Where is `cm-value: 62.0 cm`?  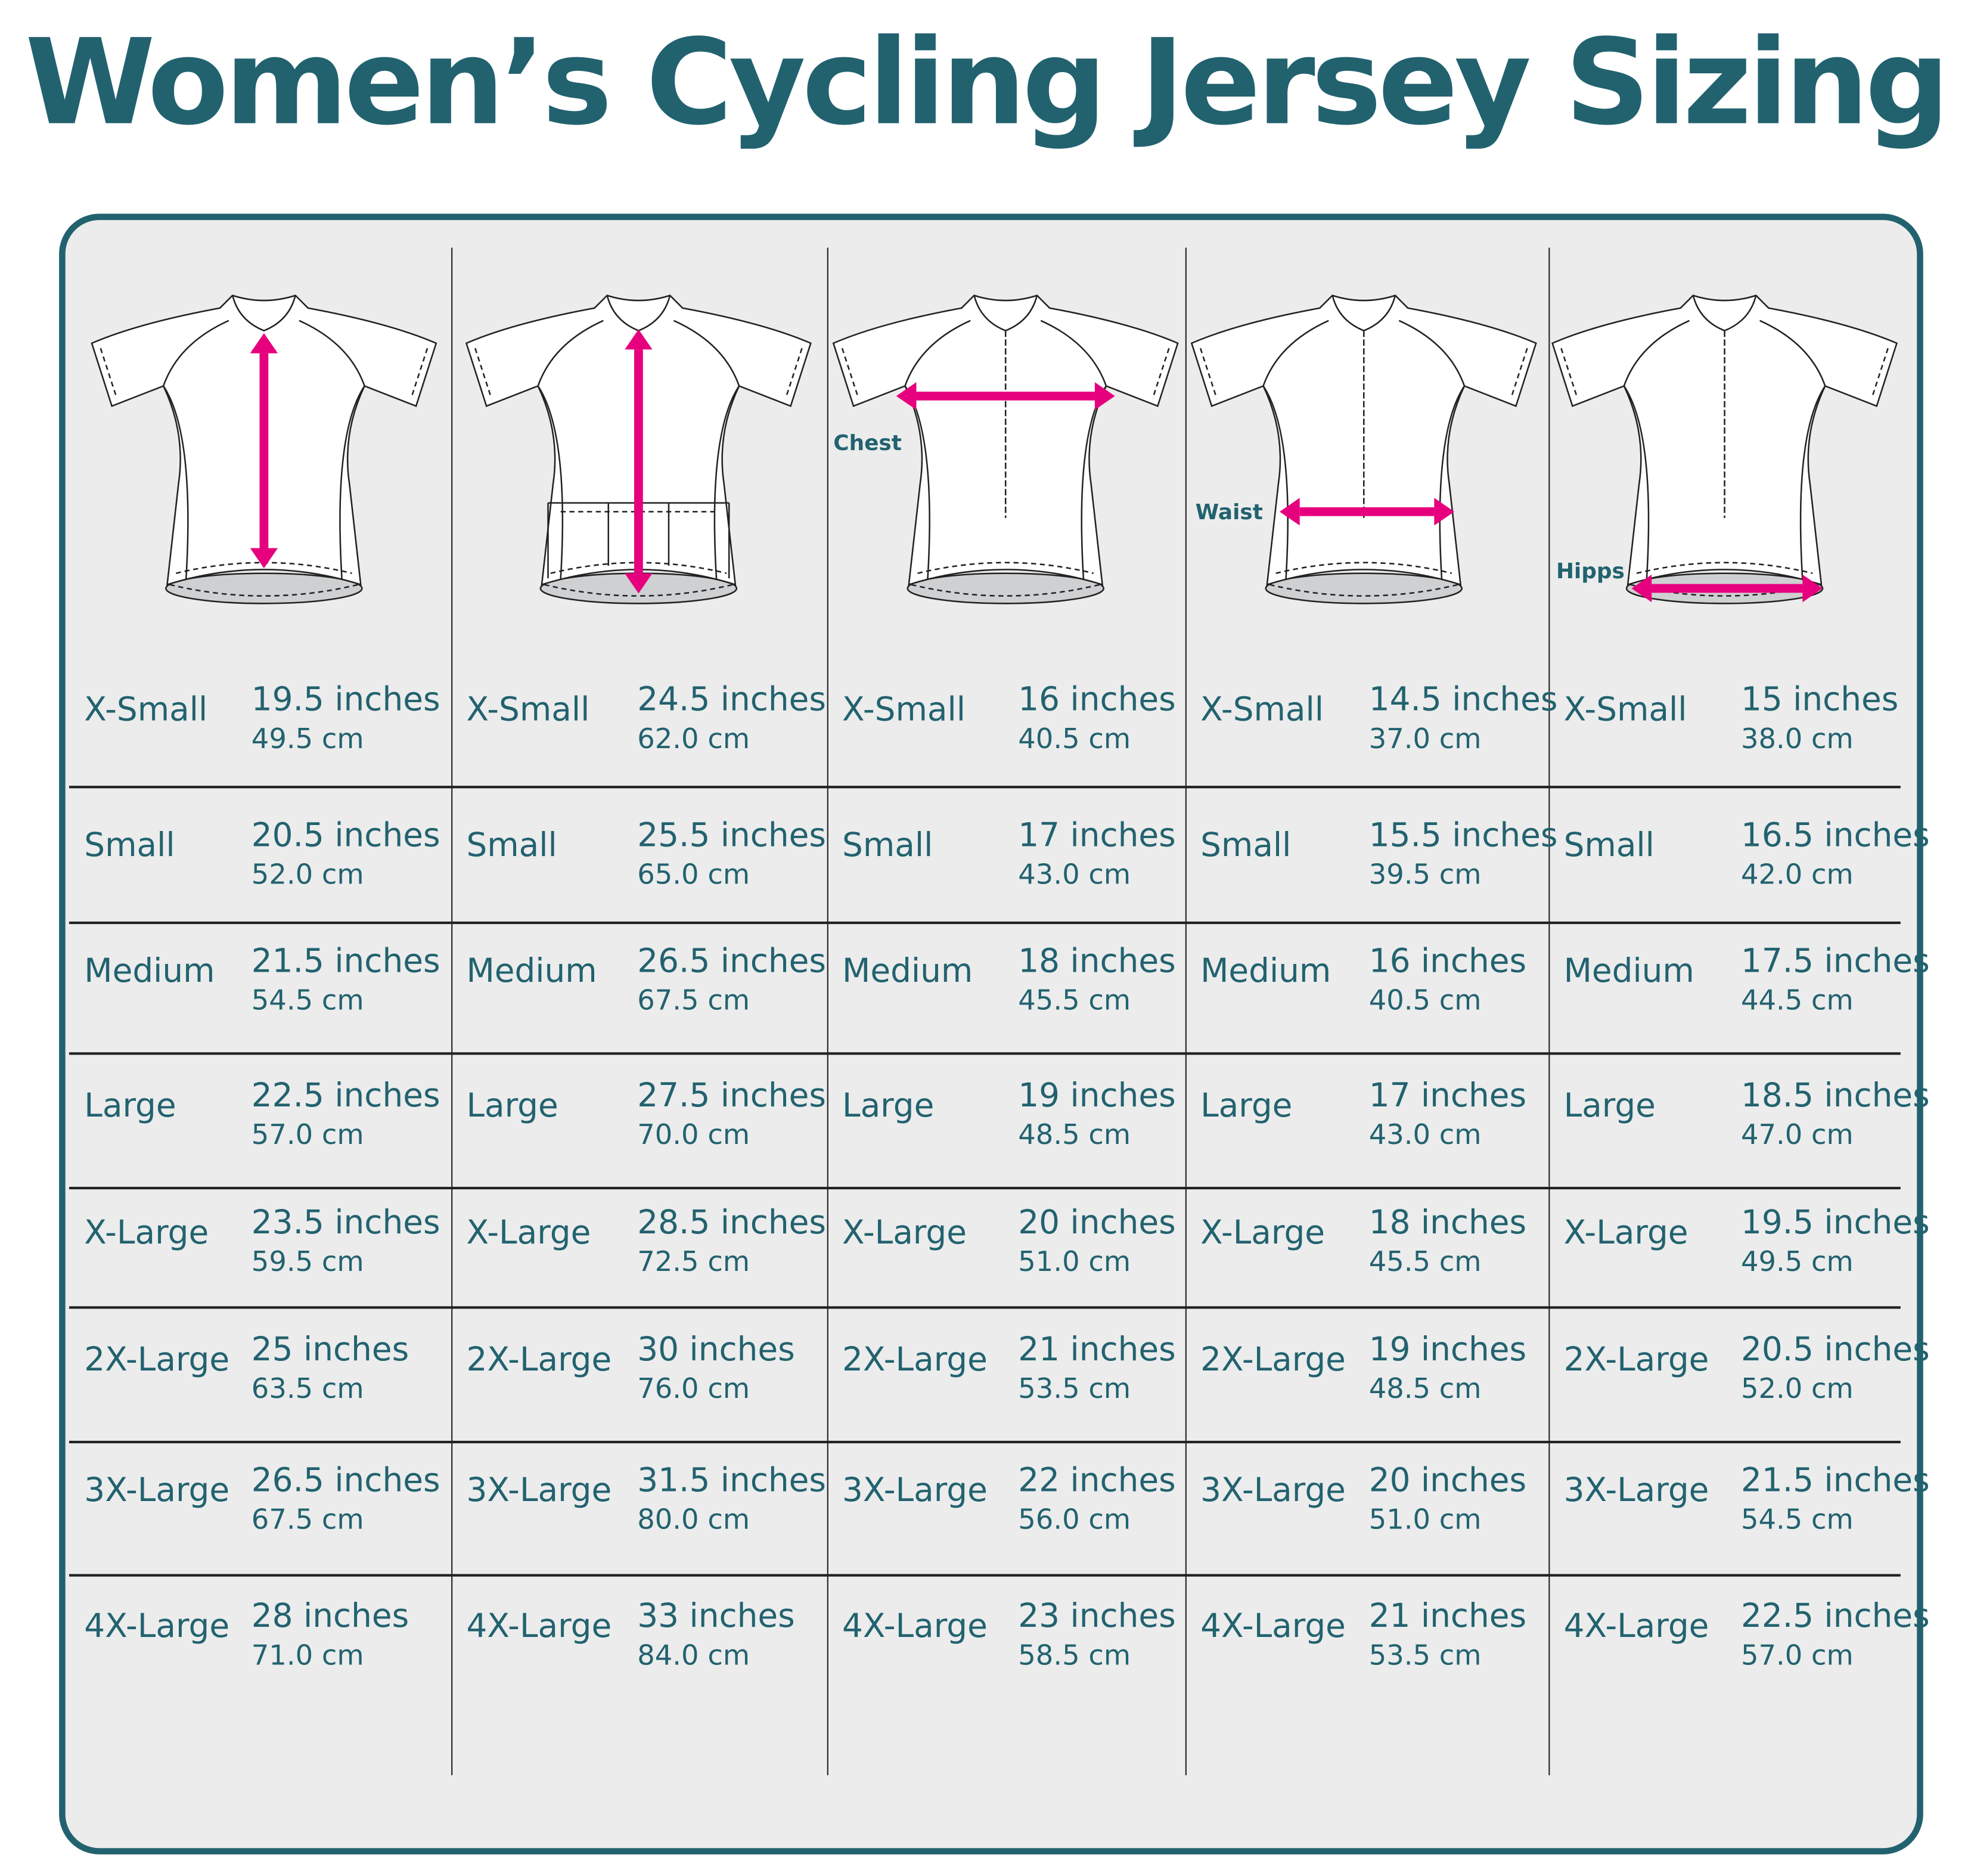 cm-value: 62.0 cm is located at coordinates (693, 740).